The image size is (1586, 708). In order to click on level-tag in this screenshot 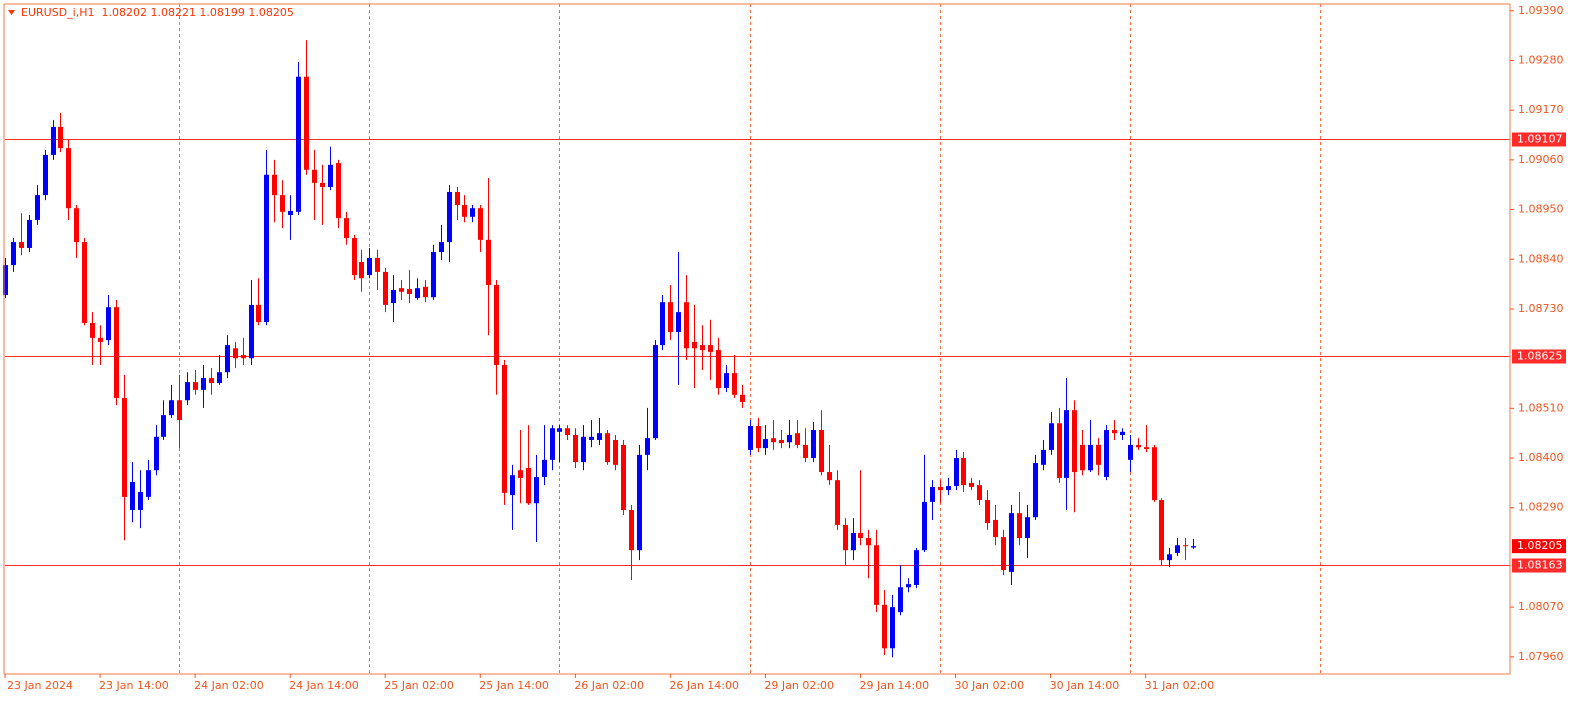, I will do `click(1539, 139)`.